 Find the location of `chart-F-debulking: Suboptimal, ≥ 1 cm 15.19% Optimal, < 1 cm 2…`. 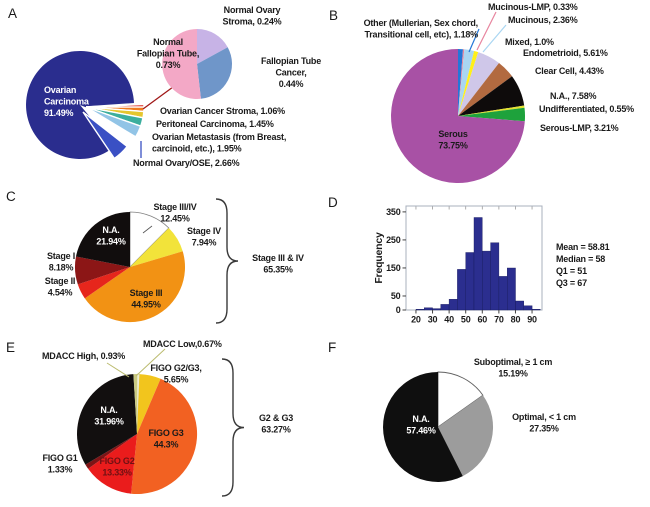

chart-F-debulking: Suboptimal, ≥ 1 cm 15.19% Optimal, < 1 cm 2… is located at coordinates (479, 419).